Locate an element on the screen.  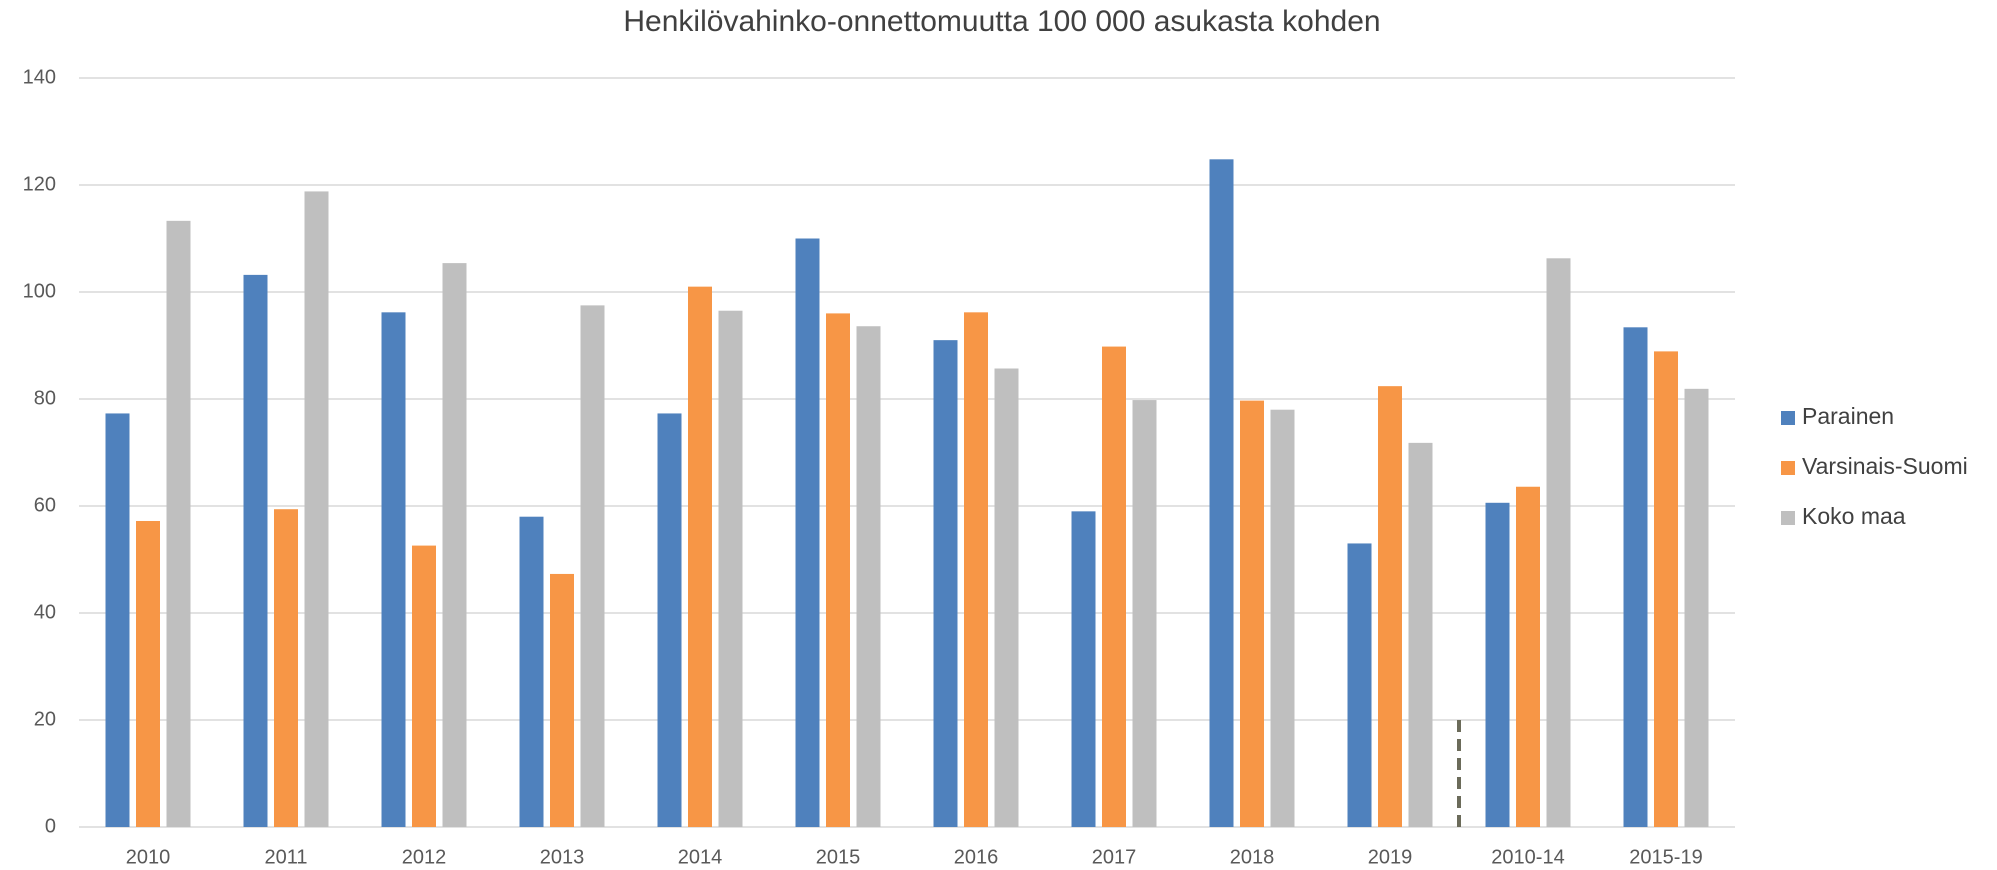
x-tick-label: 2013 is located at coordinates (562, 857).